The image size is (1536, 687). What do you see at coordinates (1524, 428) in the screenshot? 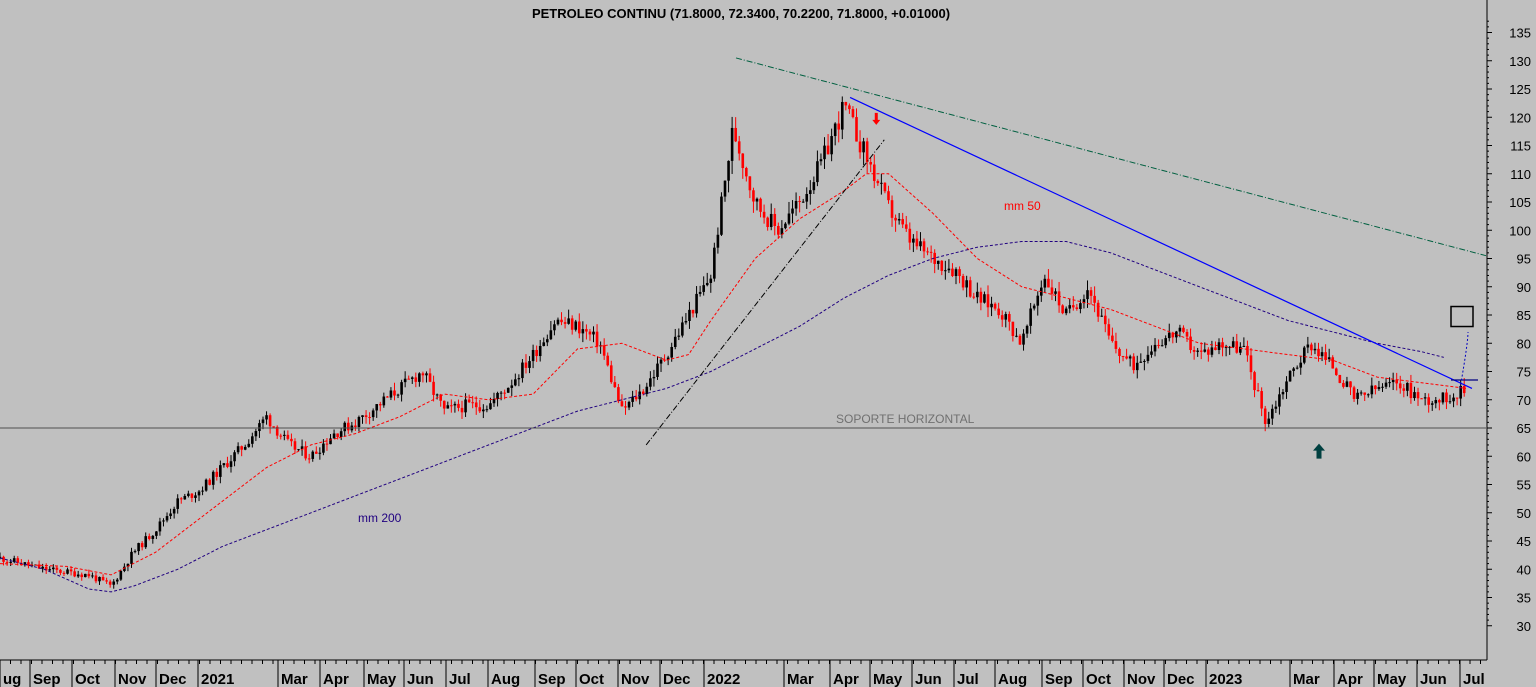
I see `y-tick-label: 65` at bounding box center [1524, 428].